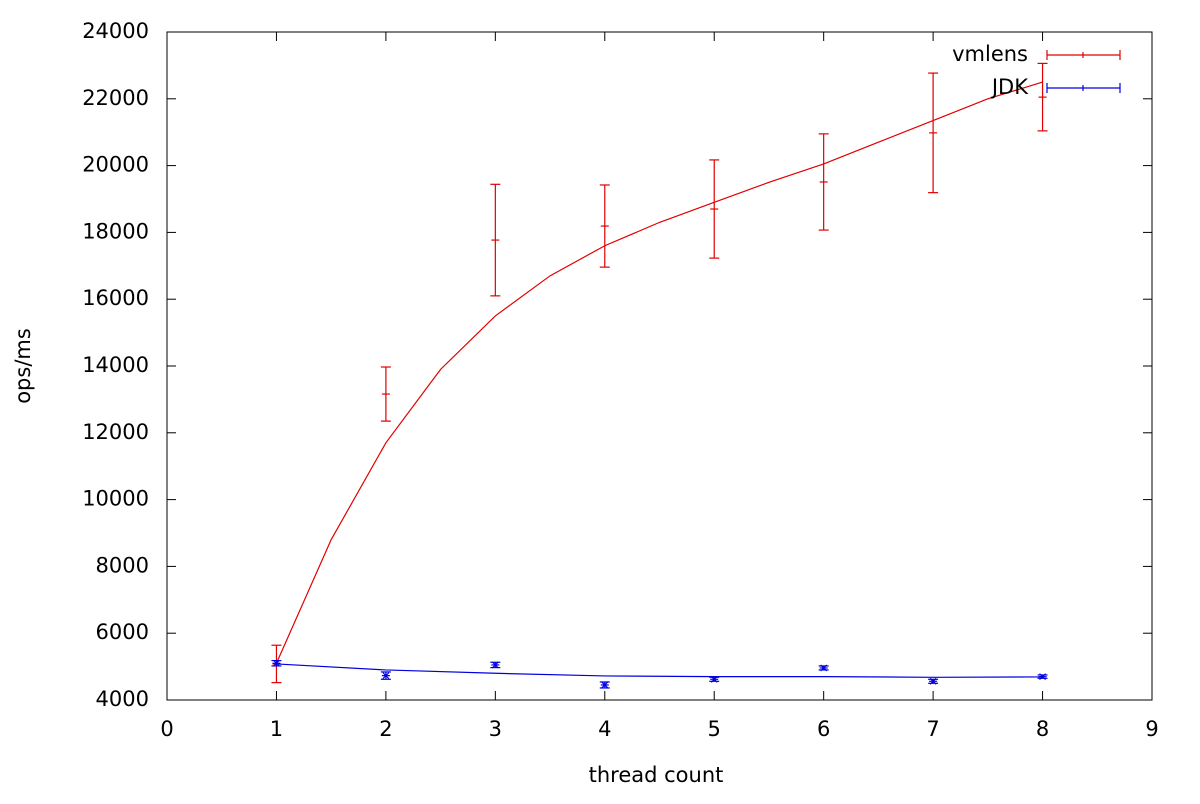 The height and width of the screenshot is (804, 1200). What do you see at coordinates (115, 231) in the screenshot?
I see `y-tick-label: 18000` at bounding box center [115, 231].